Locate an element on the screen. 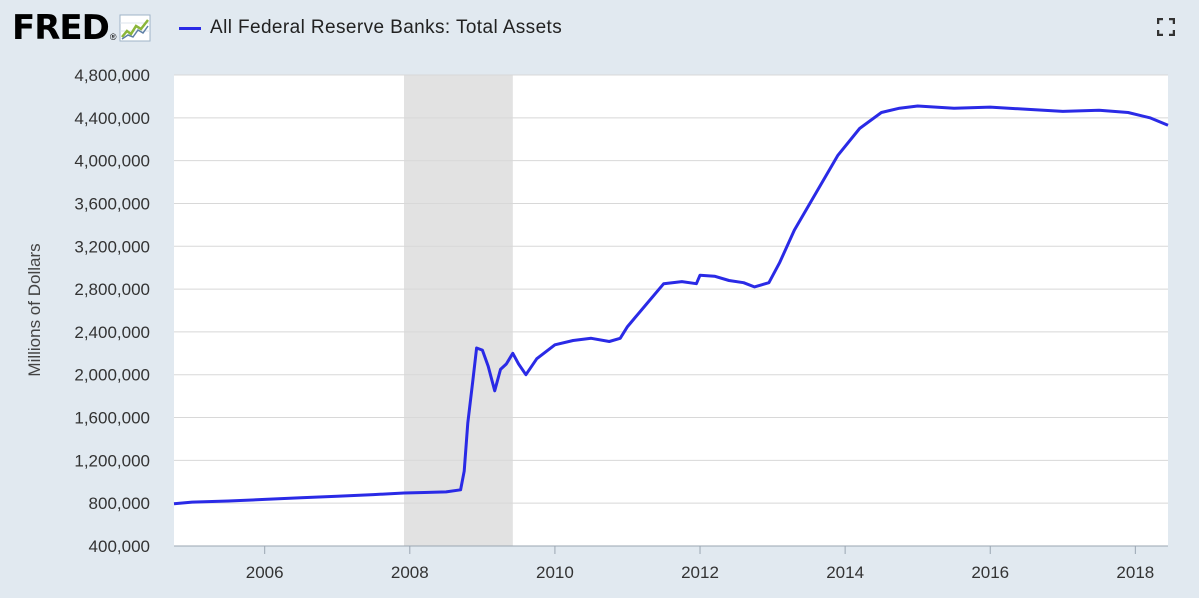  y-tick-label: 800,000 is located at coordinates (119, 503).